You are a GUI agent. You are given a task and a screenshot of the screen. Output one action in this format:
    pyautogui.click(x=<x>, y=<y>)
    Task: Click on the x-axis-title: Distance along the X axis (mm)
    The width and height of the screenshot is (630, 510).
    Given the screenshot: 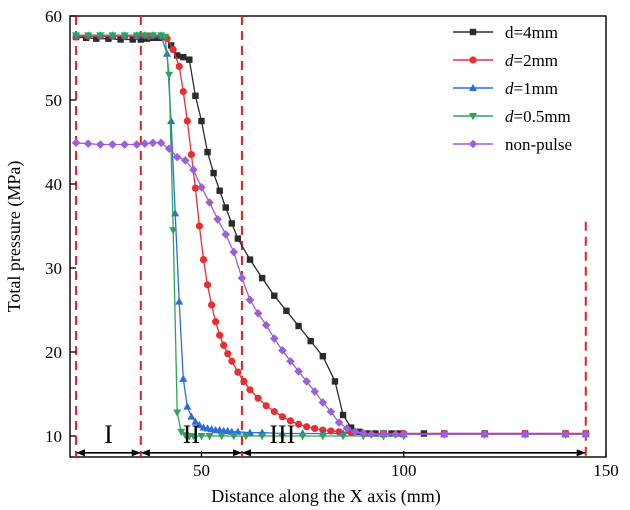 What is the action you would take?
    pyautogui.click(x=325, y=496)
    